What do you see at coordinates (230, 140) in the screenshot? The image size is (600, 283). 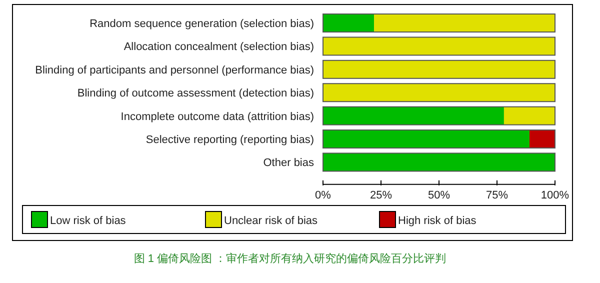 I see `y-tick-label: Selective reporting (reporting bias)` at bounding box center [230, 140].